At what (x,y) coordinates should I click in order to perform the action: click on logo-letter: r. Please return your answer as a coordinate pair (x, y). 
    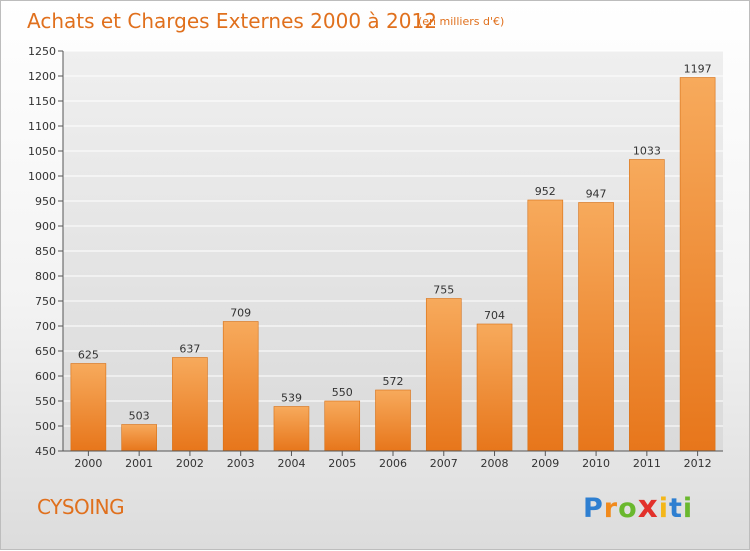
    Looking at the image, I should click on (611, 508).